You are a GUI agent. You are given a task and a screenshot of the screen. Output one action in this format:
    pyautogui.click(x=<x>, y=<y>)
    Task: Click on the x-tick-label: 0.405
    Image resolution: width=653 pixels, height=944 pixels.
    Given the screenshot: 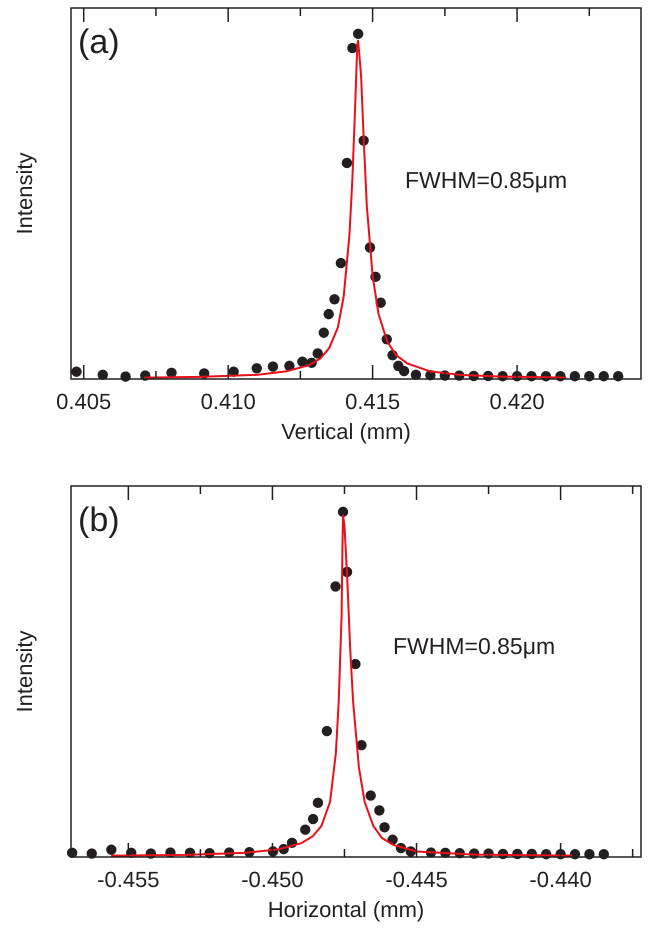 What is the action you would take?
    pyautogui.click(x=84, y=401)
    